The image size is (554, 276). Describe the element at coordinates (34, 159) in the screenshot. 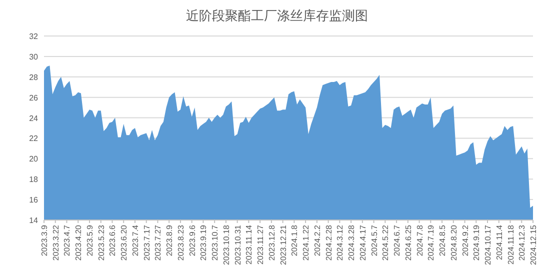

I see `y-tick-label: 20` at that location.